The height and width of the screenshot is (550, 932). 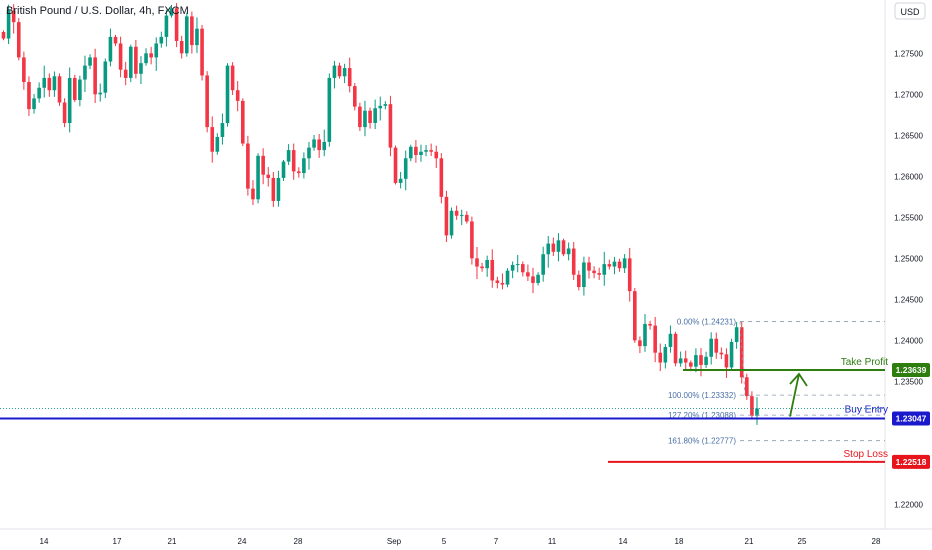 What do you see at coordinates (908, 299) in the screenshot?
I see `price-tick-label: 1.24500` at bounding box center [908, 299].